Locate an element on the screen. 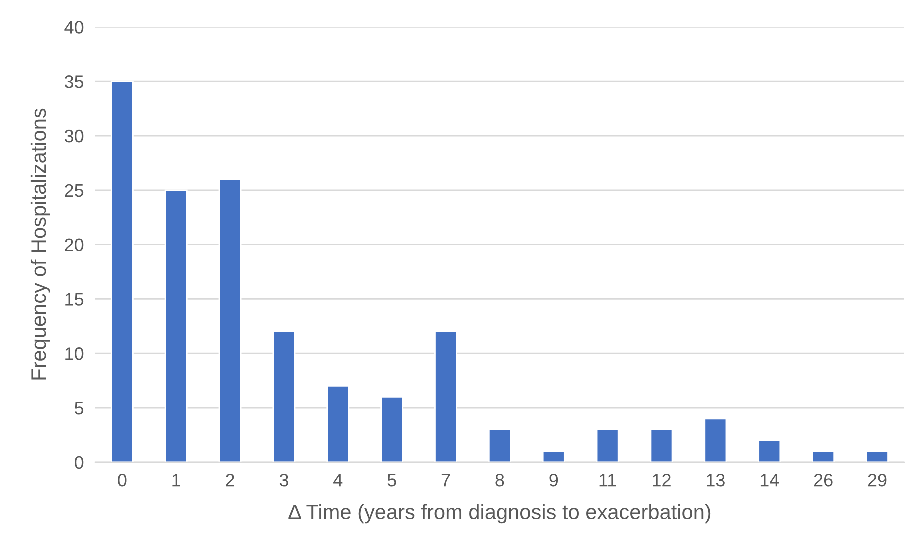 Image resolution: width=909 pixels, height=544 pixels. x-tick-label: 3 is located at coordinates (284, 480).